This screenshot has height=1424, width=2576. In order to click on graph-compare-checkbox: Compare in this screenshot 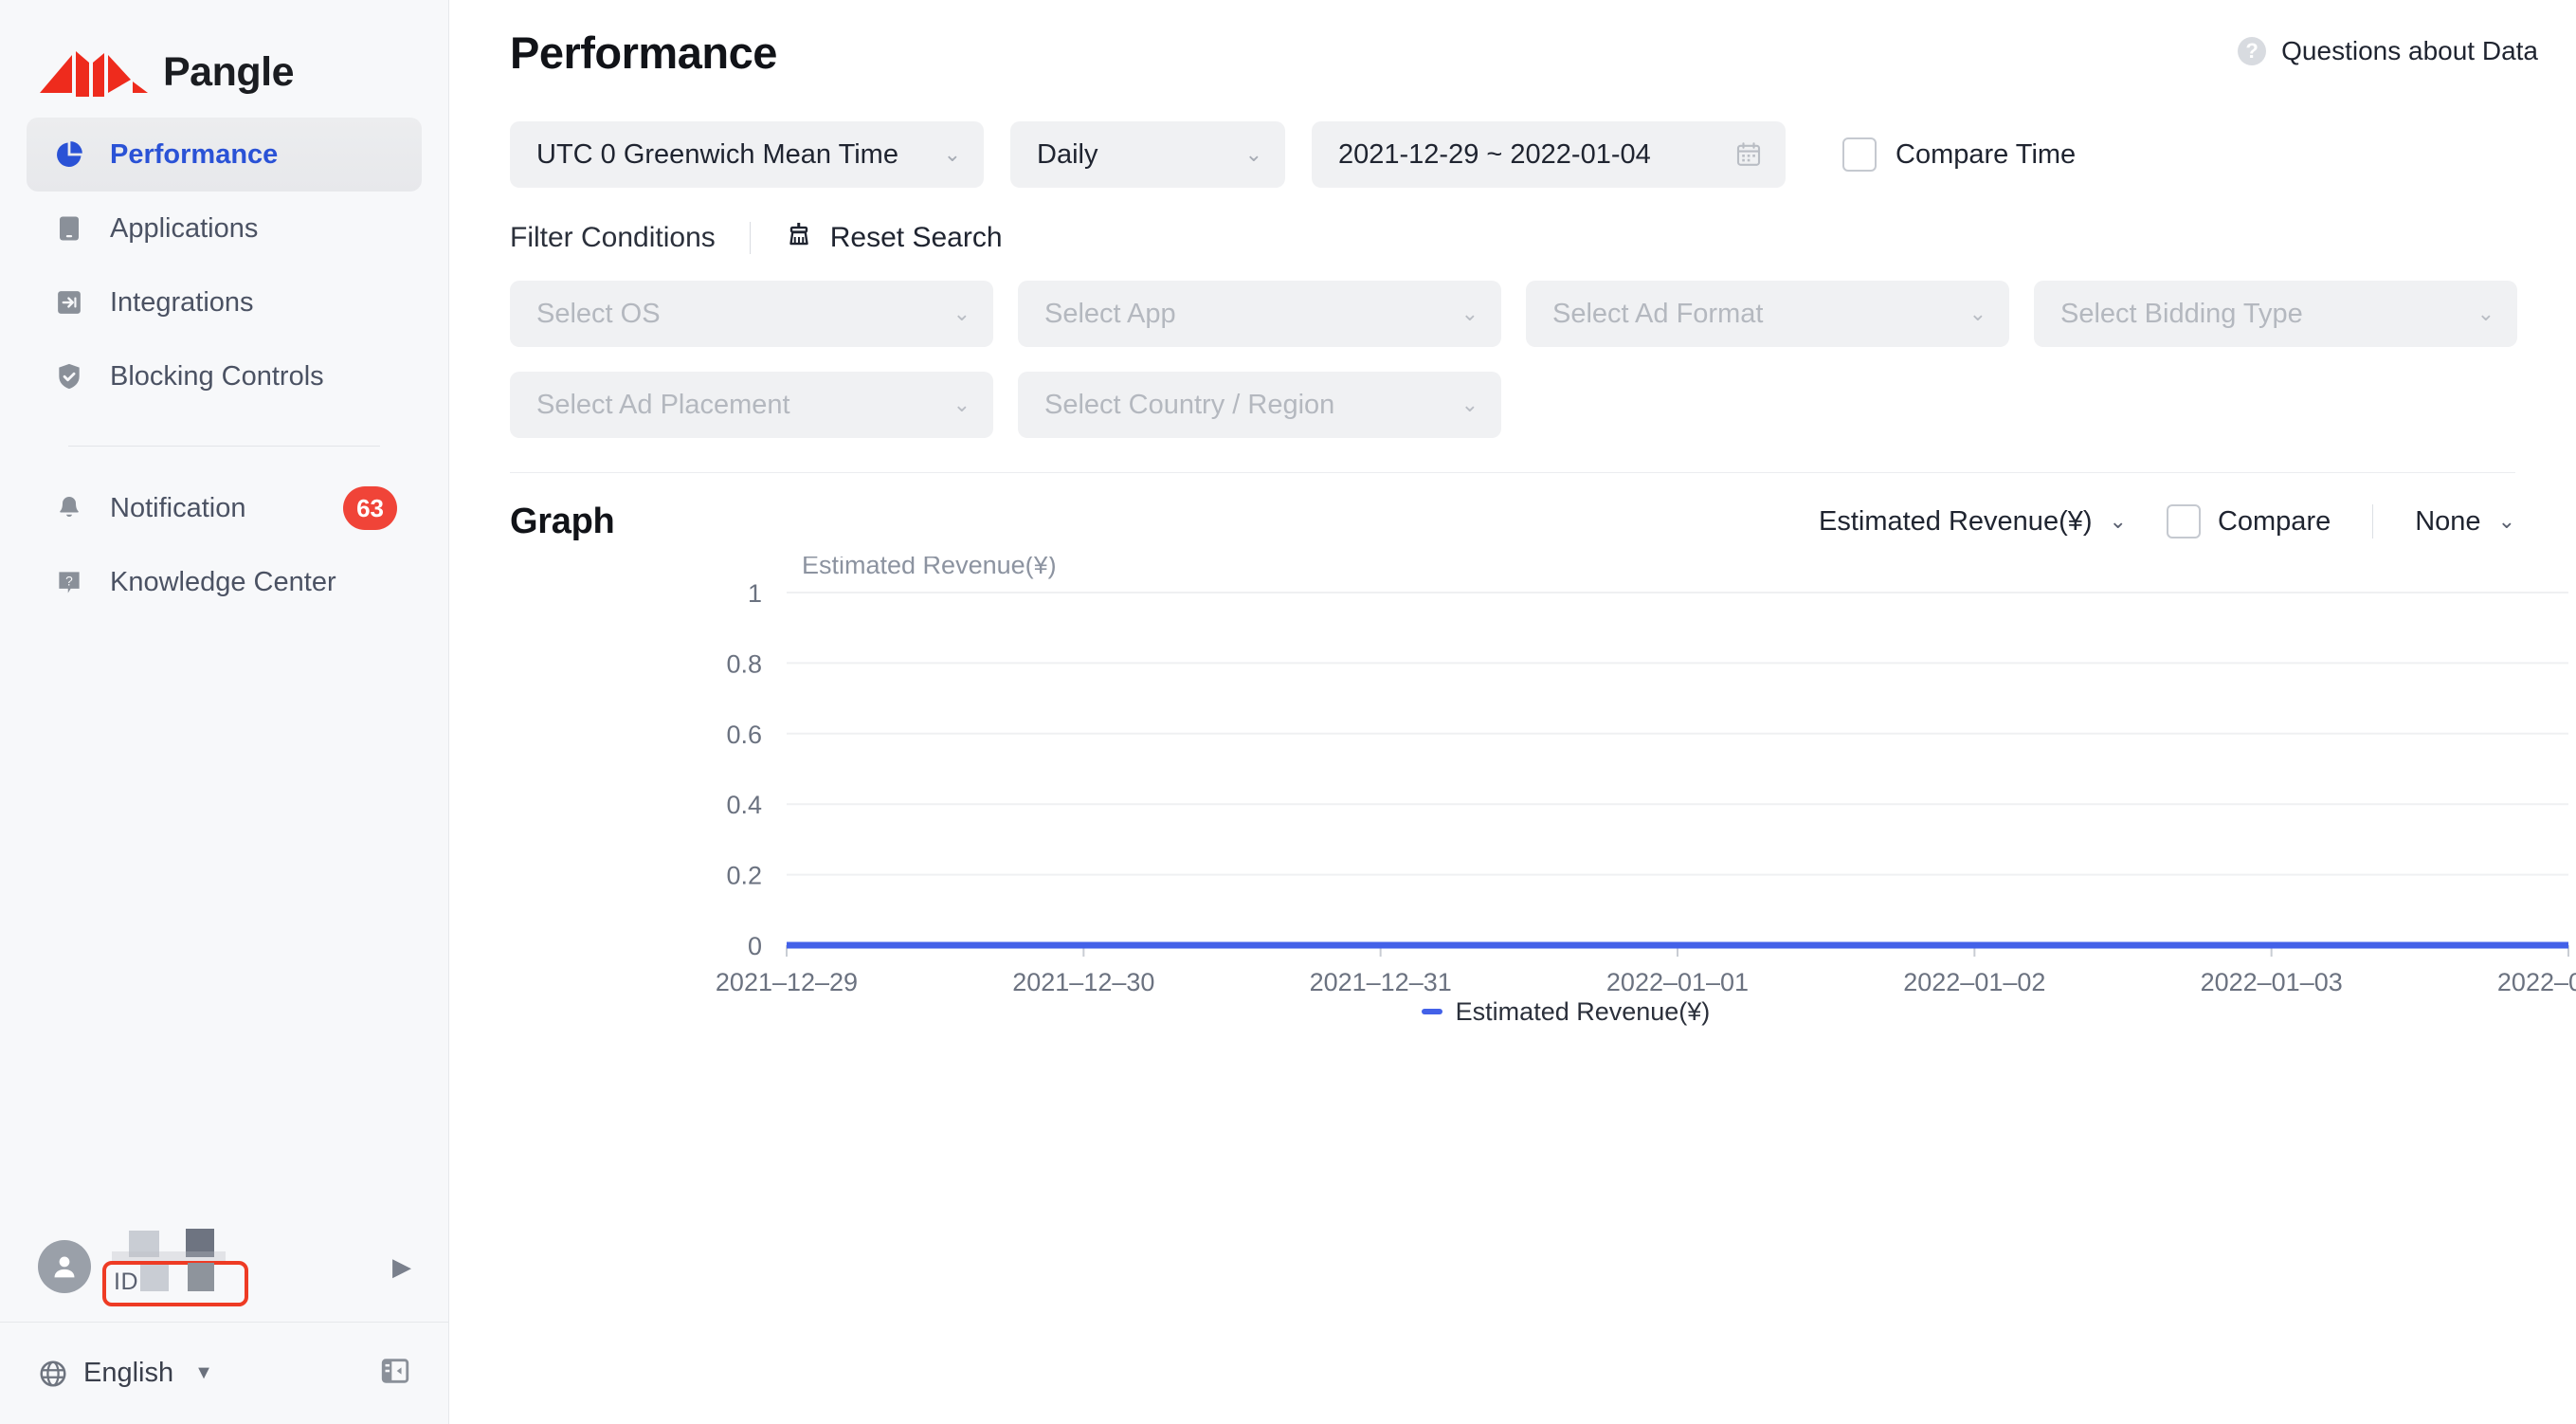, I will do `click(2248, 521)`.